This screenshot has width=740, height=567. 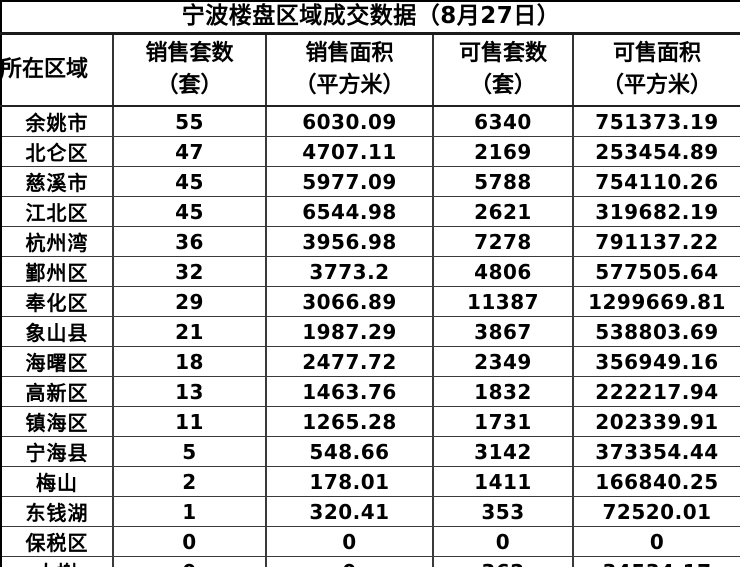 I want to click on sold-units-cell: 21, so click(x=189, y=331).